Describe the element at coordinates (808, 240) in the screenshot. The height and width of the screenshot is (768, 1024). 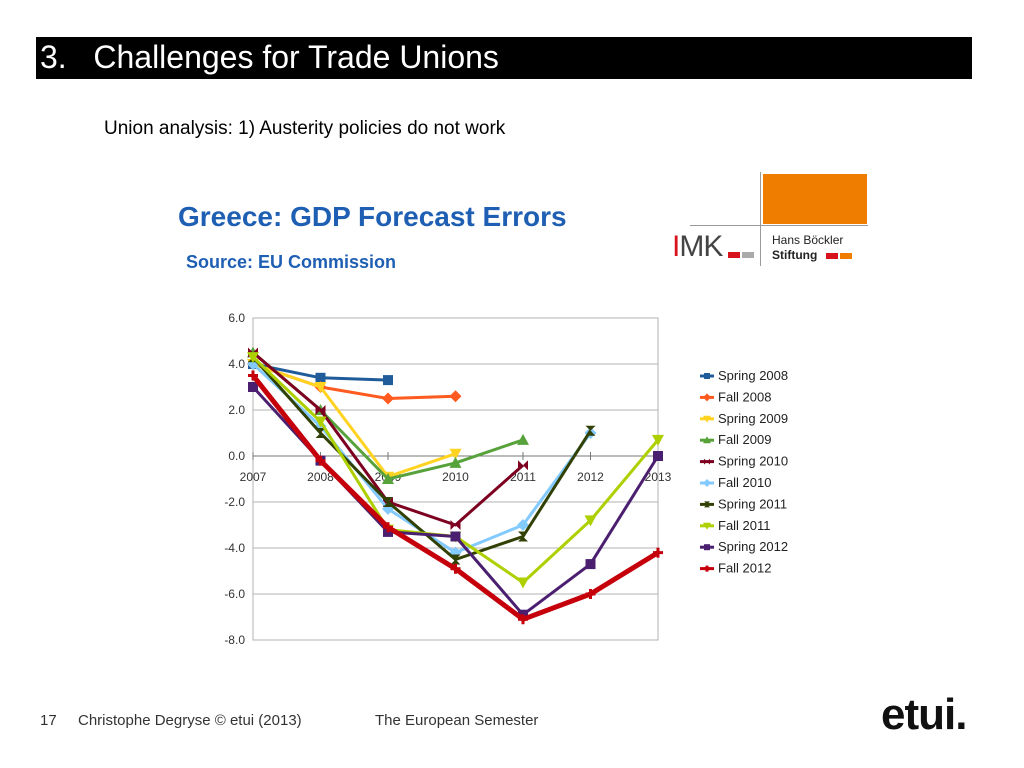
I see `hans-boeckler-line1: Hans Böckler` at that location.